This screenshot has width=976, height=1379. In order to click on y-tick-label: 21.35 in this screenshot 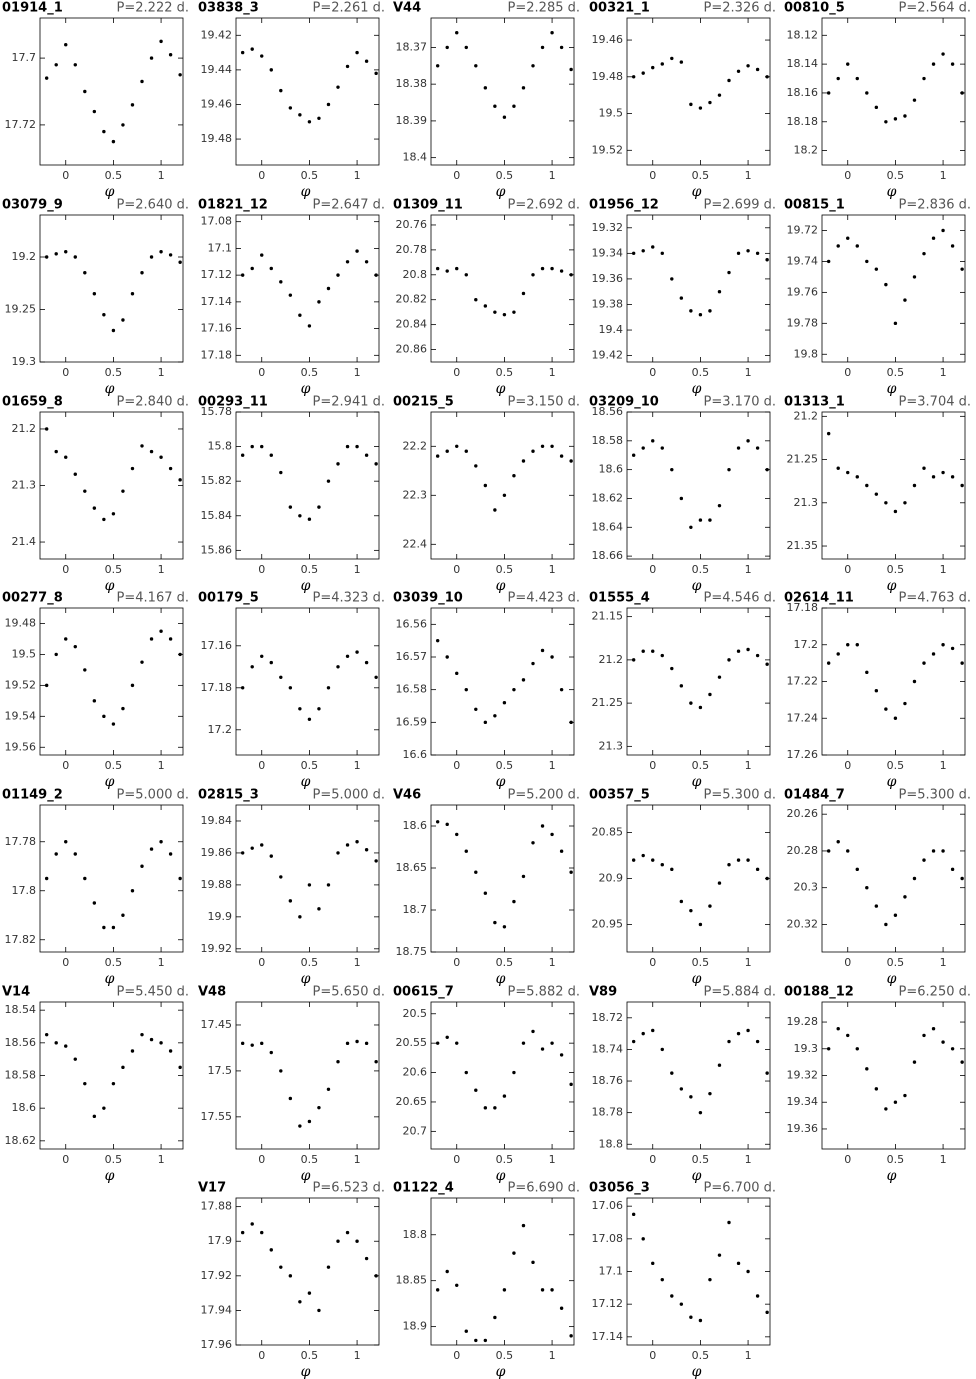, I will do `click(803, 545)`.